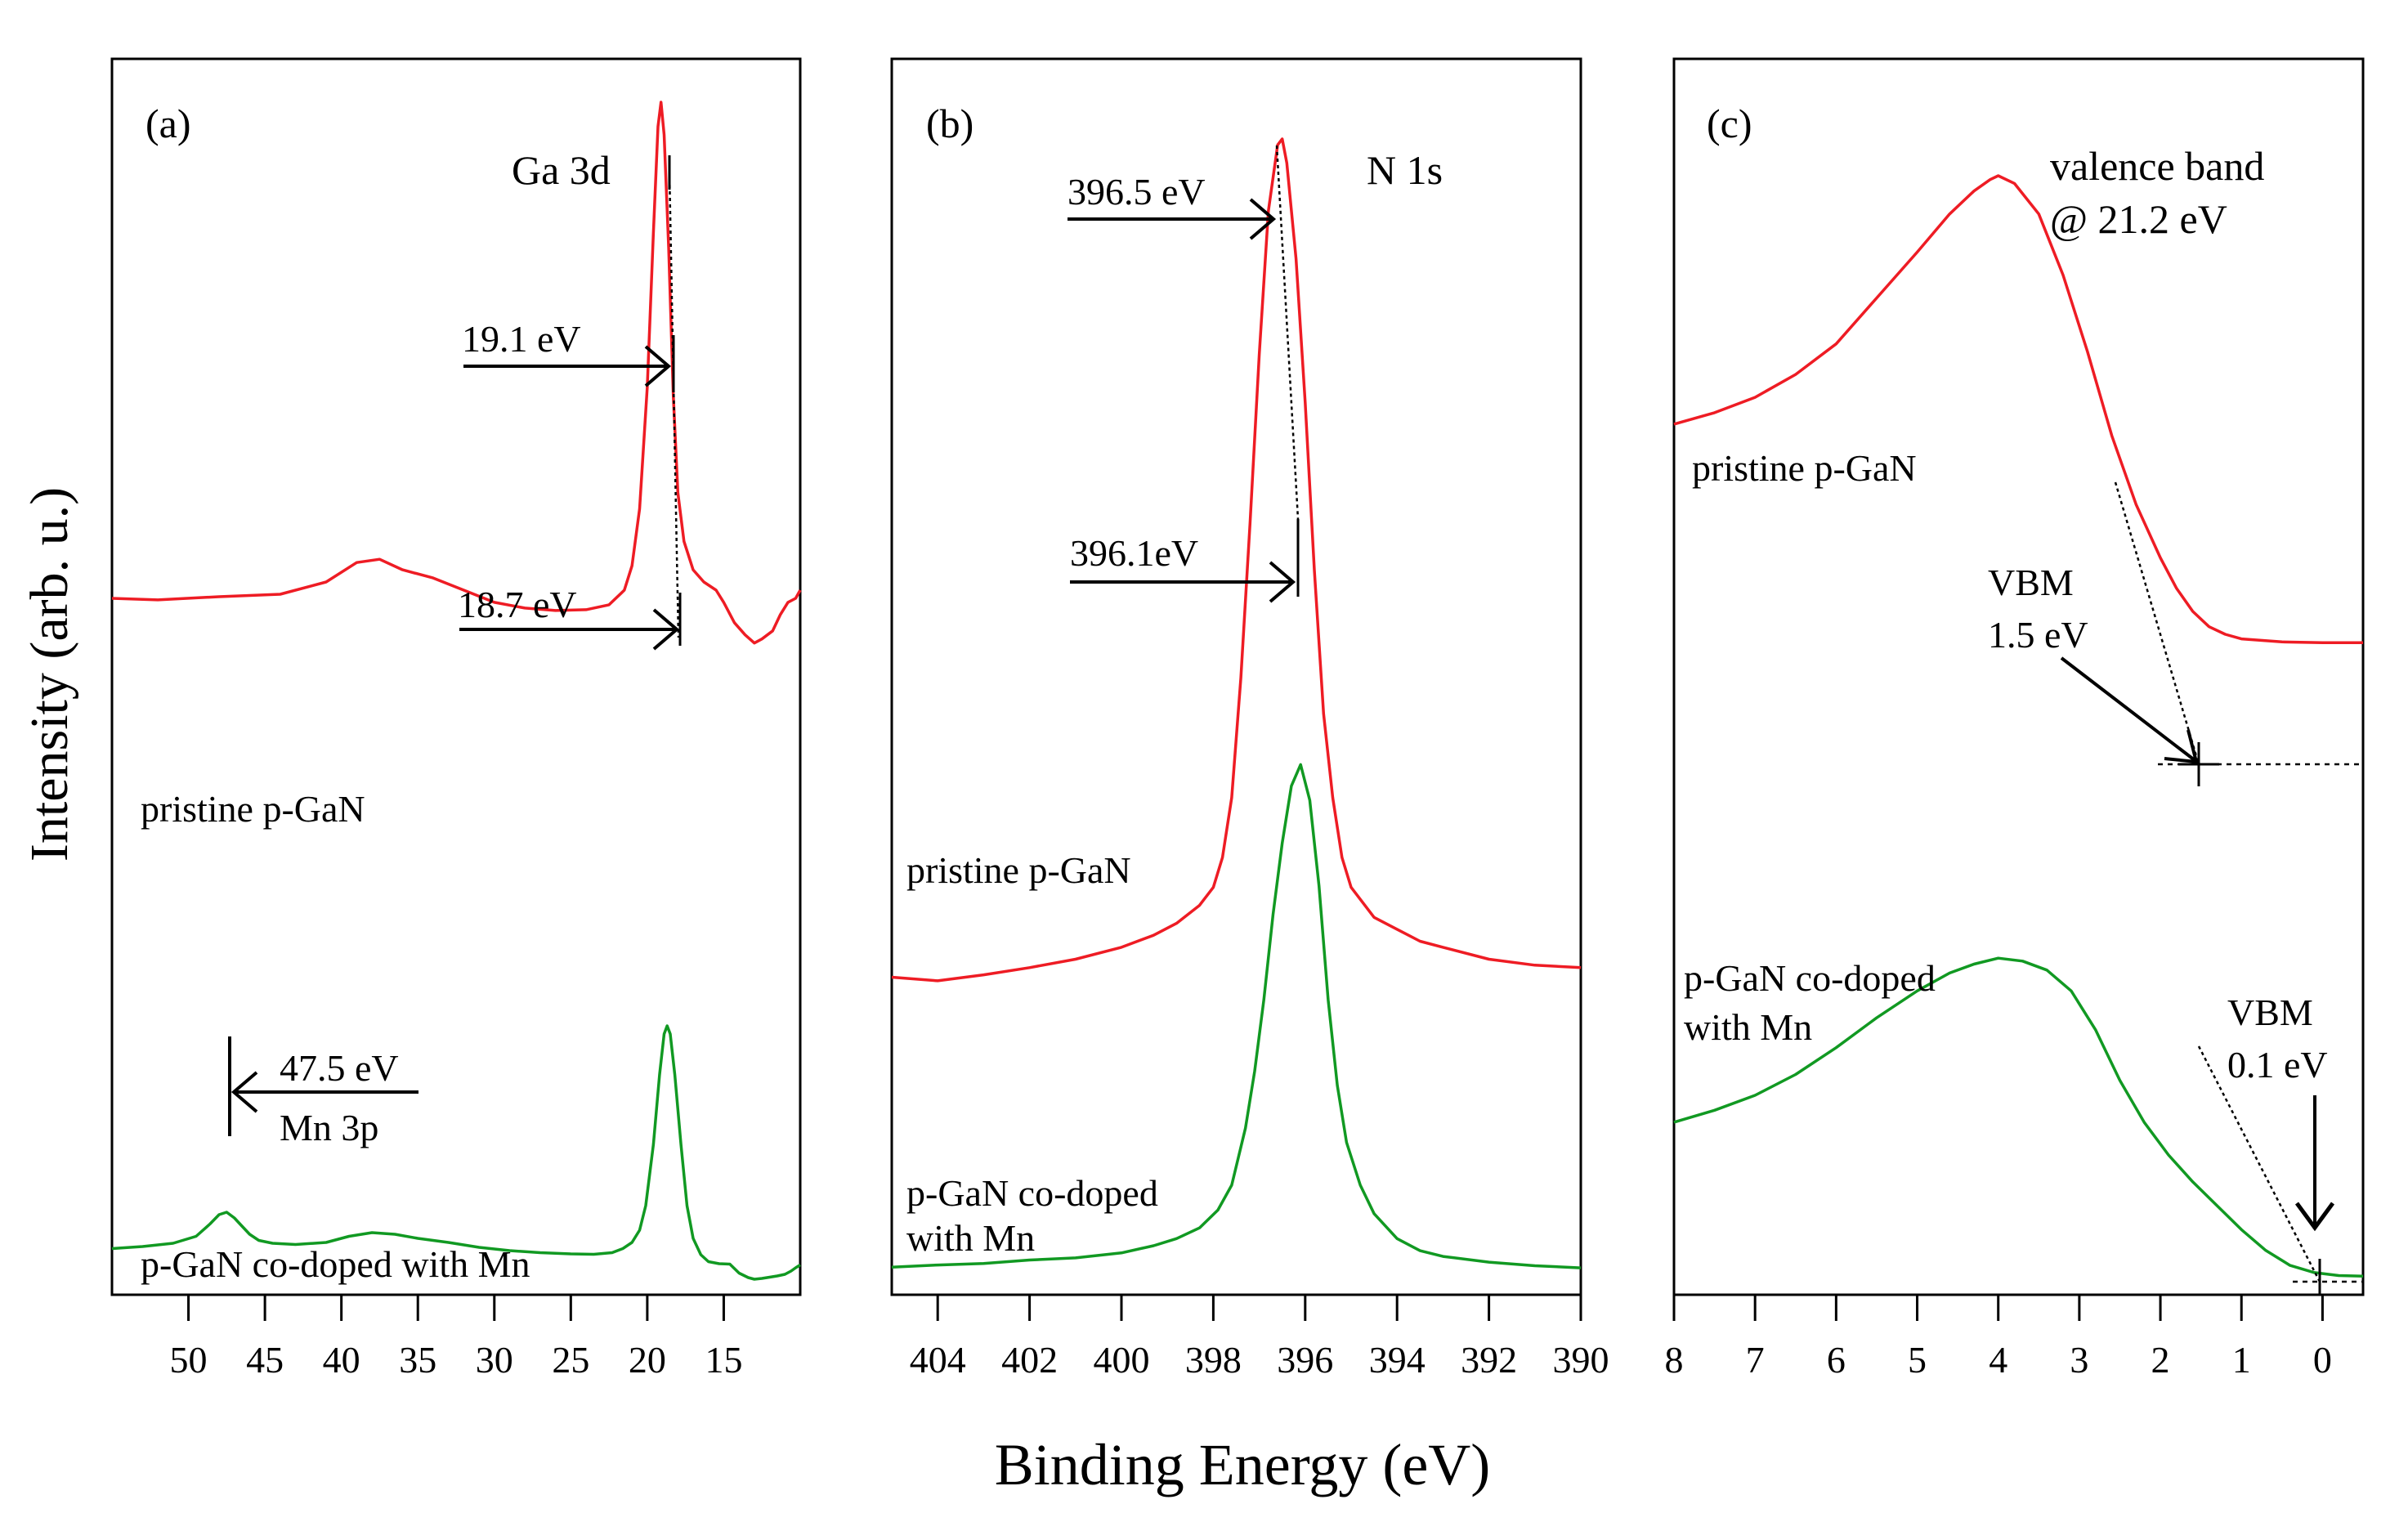  What do you see at coordinates (1282, 582) in the screenshot?
I see `arrow-396-1-head` at bounding box center [1282, 582].